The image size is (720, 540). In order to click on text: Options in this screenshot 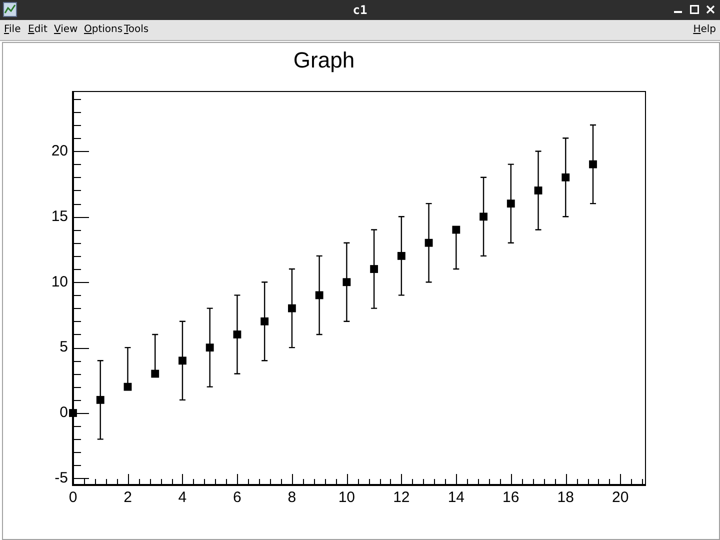, I will do `click(103, 30)`.